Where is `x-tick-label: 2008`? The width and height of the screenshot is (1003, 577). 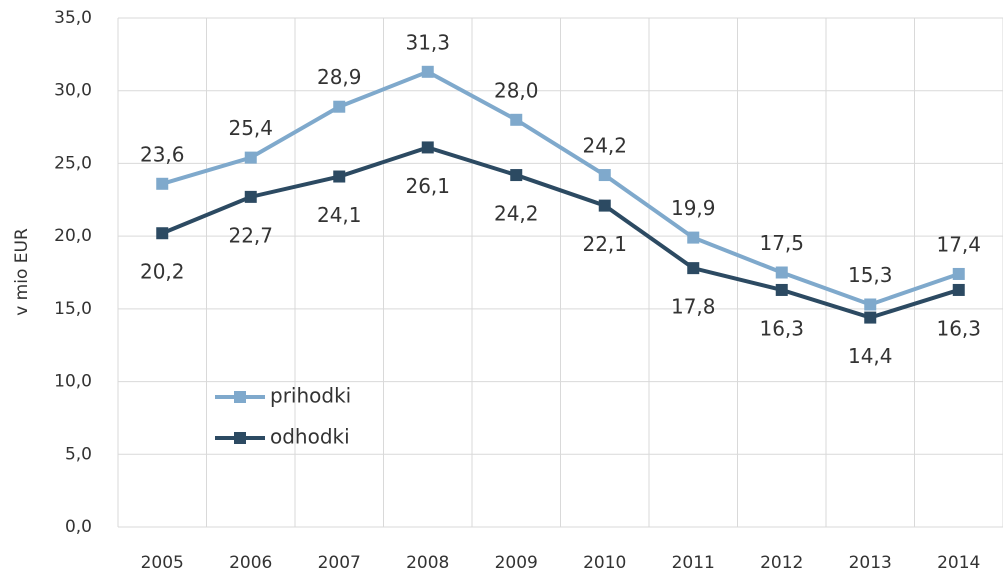 x-tick-label: 2008 is located at coordinates (427, 563).